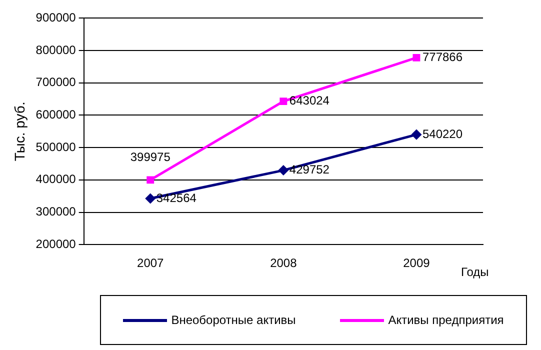  What do you see at coordinates (150, 263) in the screenshot?
I see `x-tick-label: 2007` at bounding box center [150, 263].